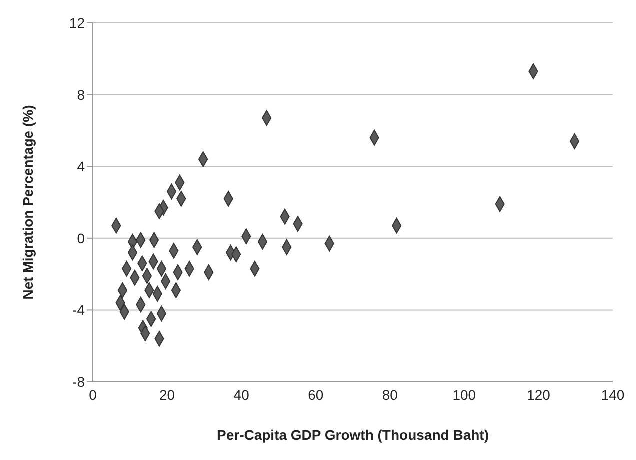  I want to click on x-tick-label: 0, so click(93, 394).